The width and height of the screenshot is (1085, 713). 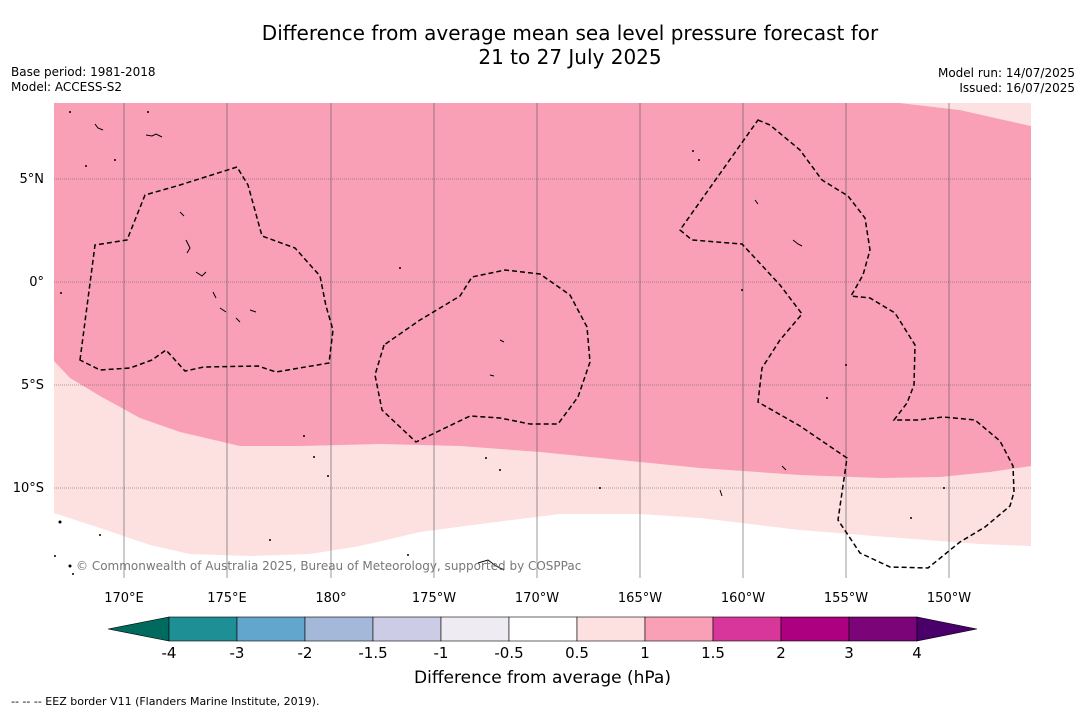 I want to click on meta-right: Model run: 14/07/2025 Issued: 16/07/2025, so click(x=1006, y=81).